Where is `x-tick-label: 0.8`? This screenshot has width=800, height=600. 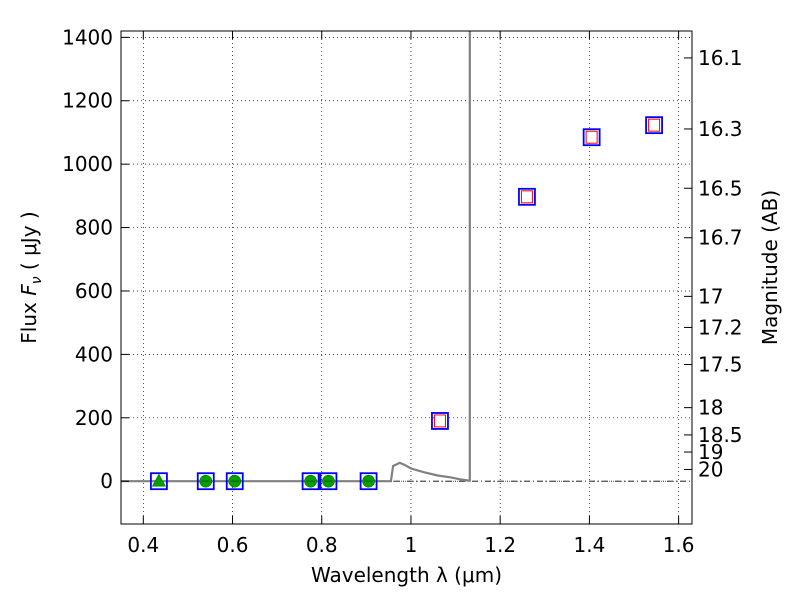 x-tick-label: 0.8 is located at coordinates (322, 545).